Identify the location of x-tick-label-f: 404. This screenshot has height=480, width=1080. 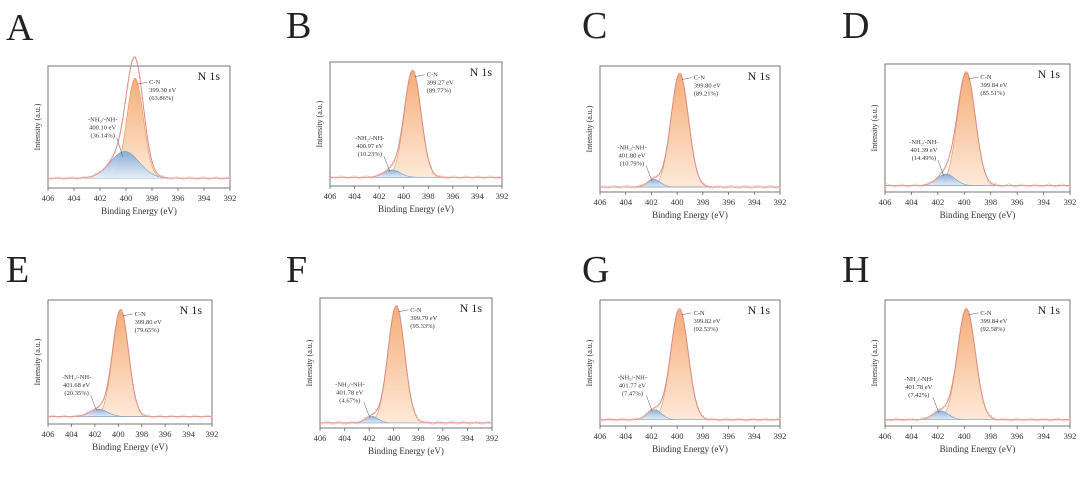
(345, 438).